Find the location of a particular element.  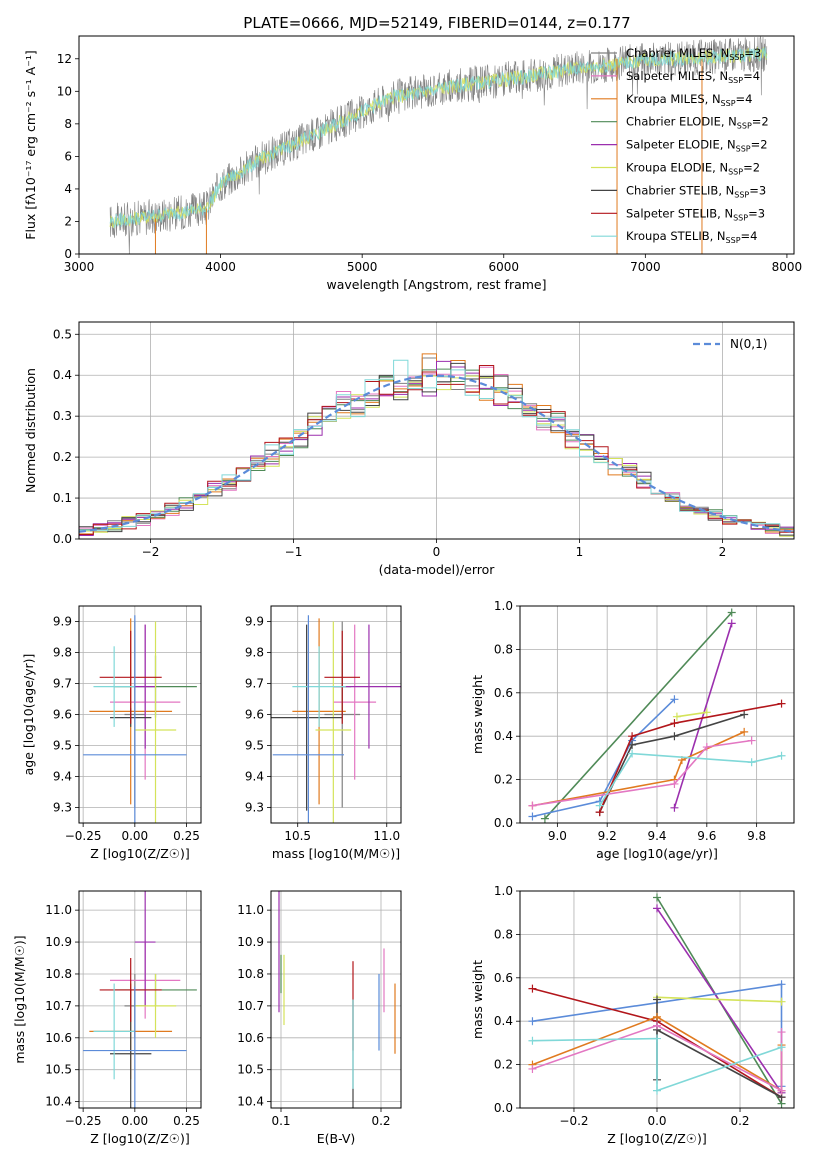

y-tick-label: 10.7 is located at coordinates (250, 1006).